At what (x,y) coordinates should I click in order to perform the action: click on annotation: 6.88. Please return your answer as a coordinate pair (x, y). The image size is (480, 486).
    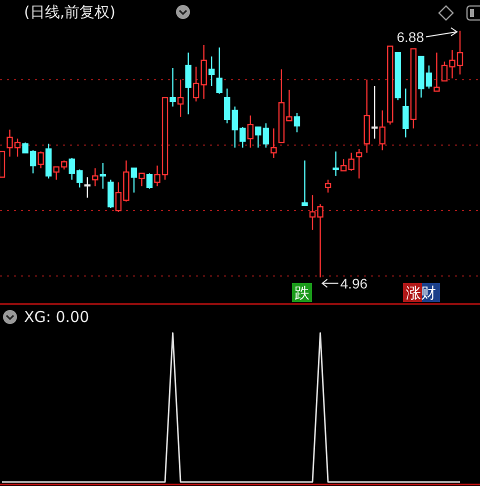
    Looking at the image, I should click on (410, 36).